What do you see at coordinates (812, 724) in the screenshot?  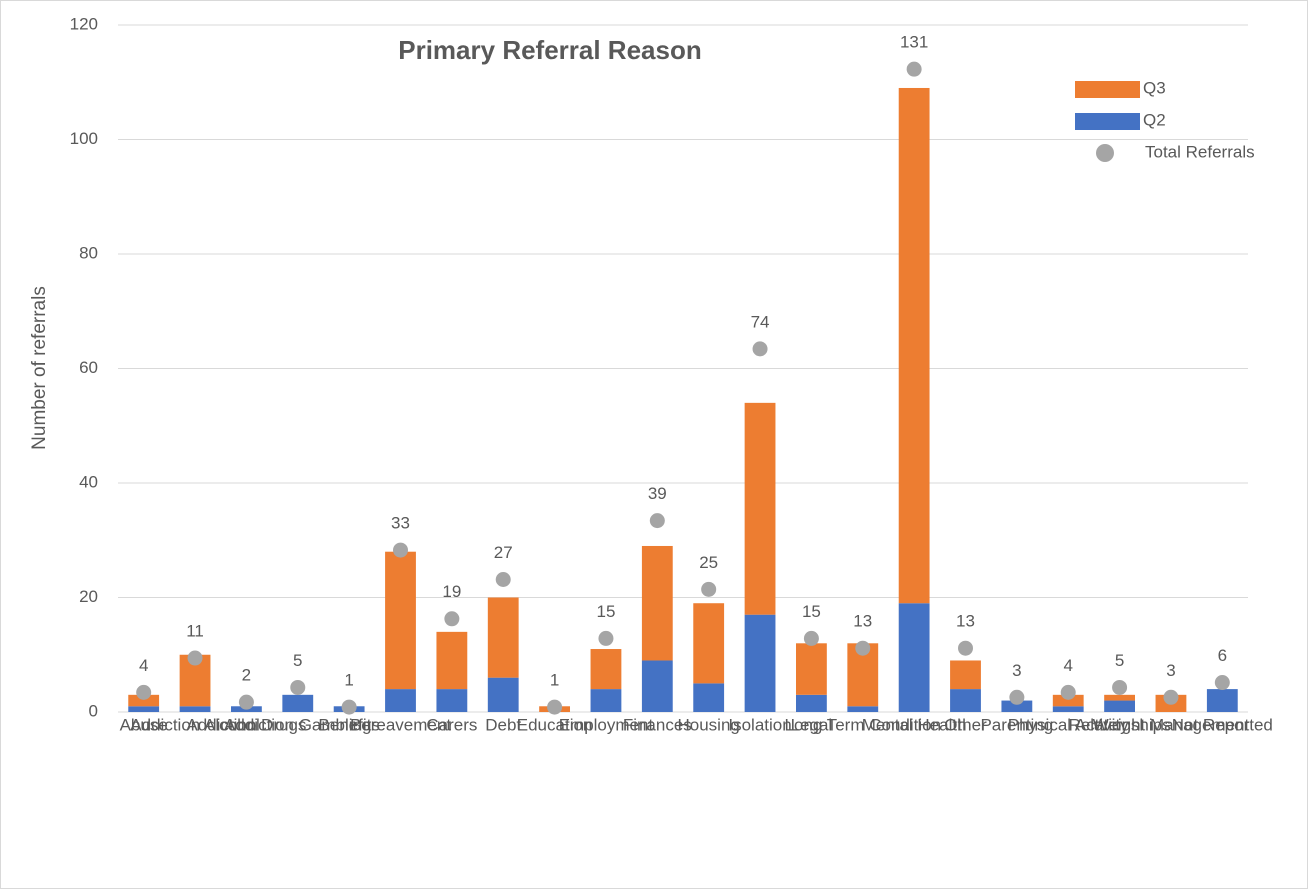 I see `x-tick-label: Legal` at bounding box center [812, 724].